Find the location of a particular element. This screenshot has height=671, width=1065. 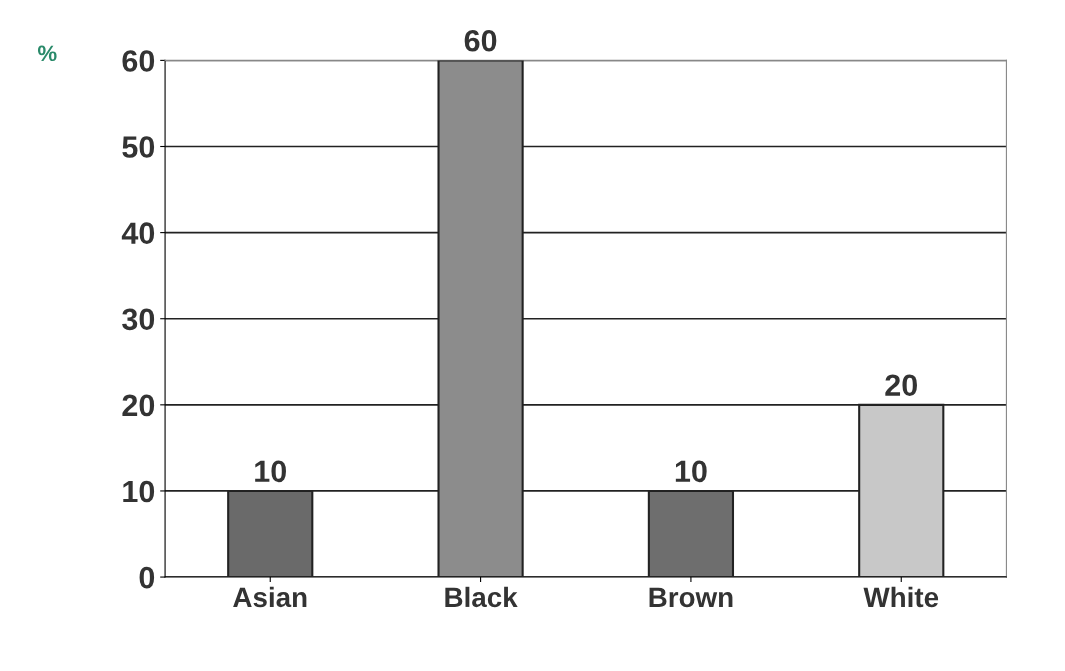

x-tick-label: Asian is located at coordinates (270, 597).